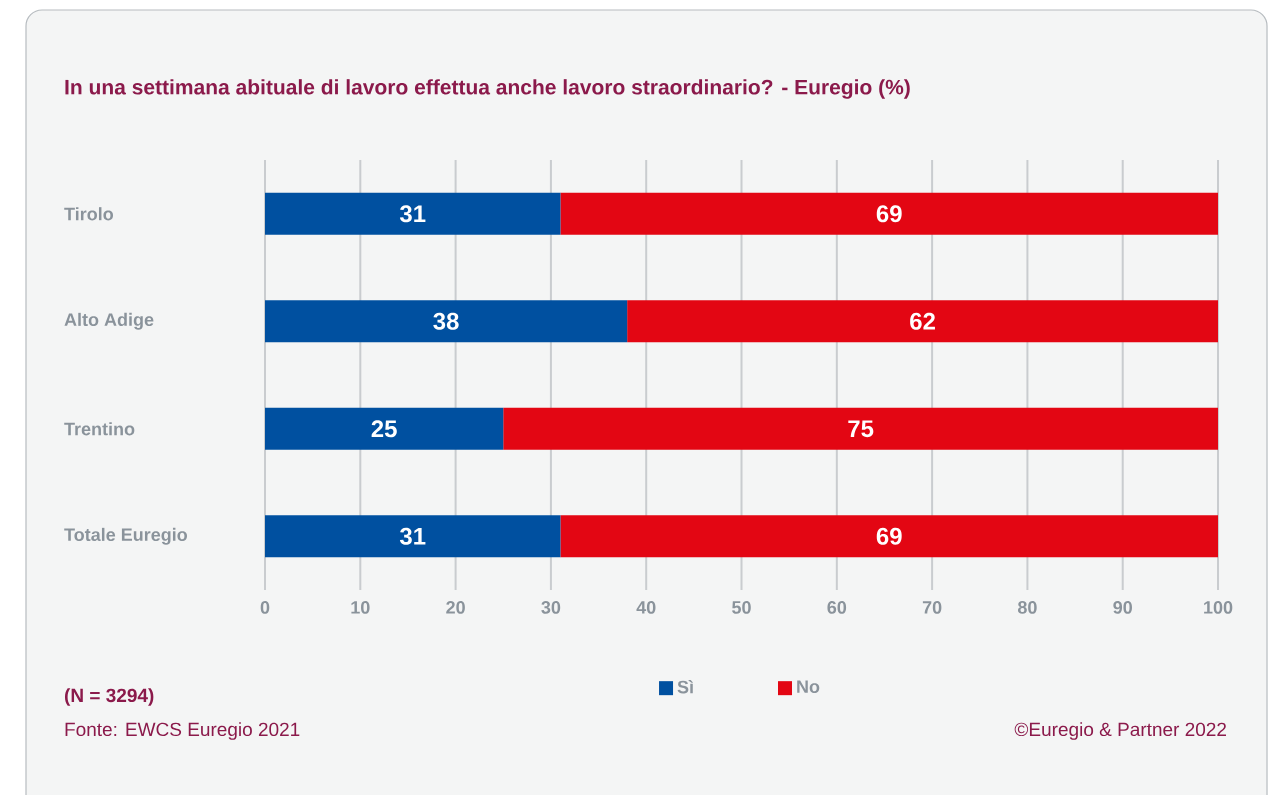 This screenshot has width=1281, height=795. I want to click on data-label: 75, so click(861, 429).